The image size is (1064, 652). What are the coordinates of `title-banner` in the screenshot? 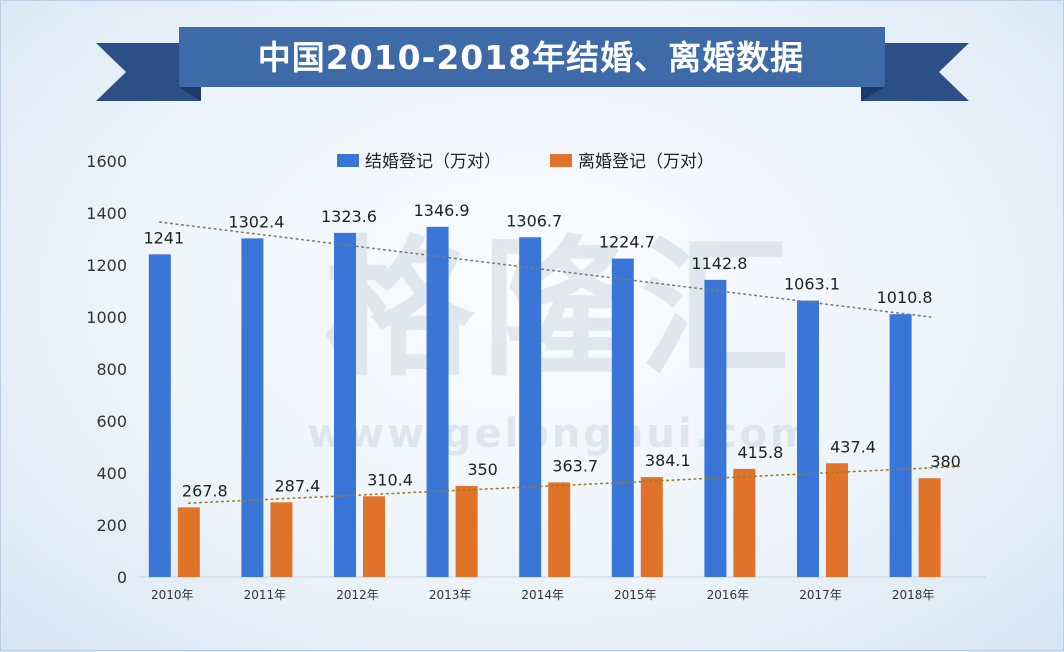 It's located at (532, 64).